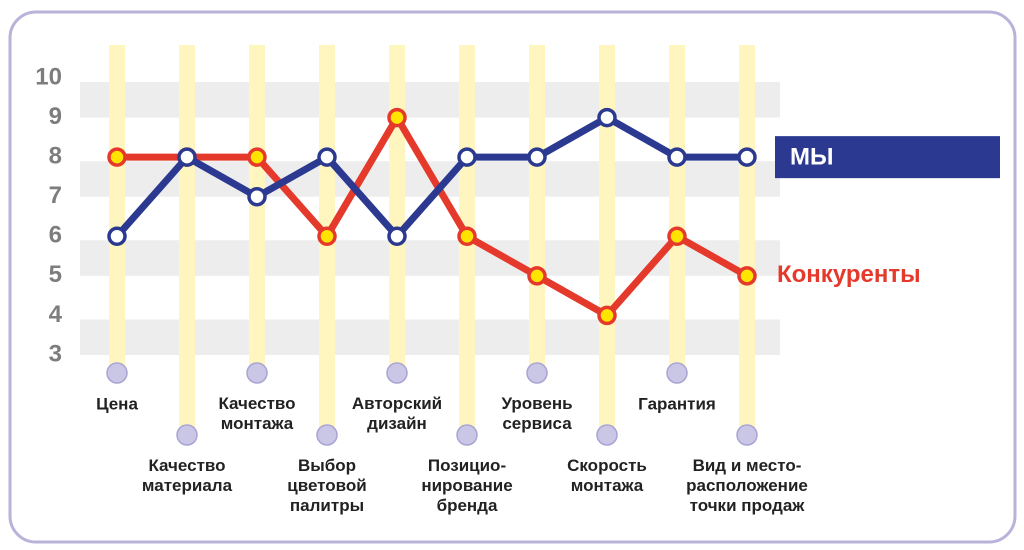  I want to click on y-tick-label: 6, so click(55, 235).